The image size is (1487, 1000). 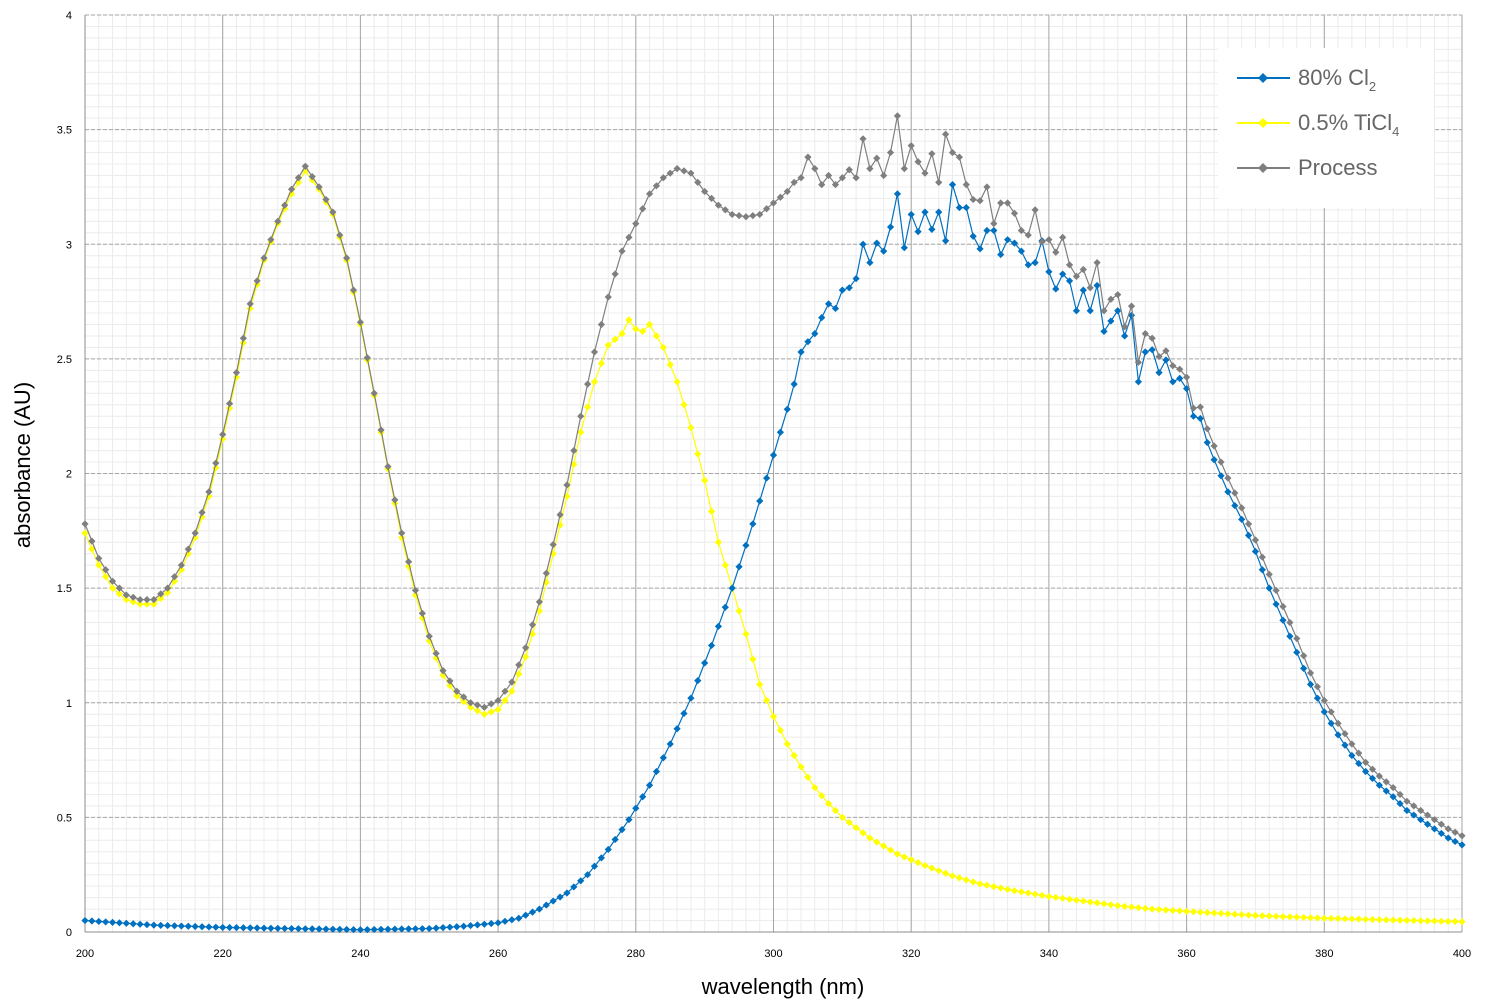 I want to click on legend-marker, so click(x=1263, y=123).